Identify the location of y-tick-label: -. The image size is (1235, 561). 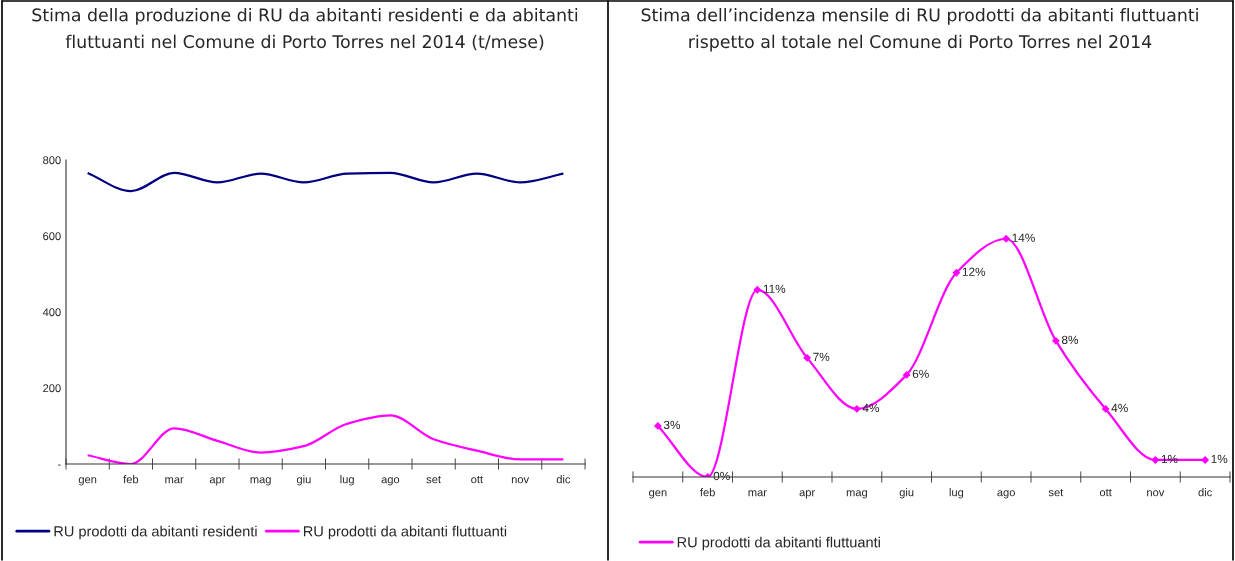
(59, 465).